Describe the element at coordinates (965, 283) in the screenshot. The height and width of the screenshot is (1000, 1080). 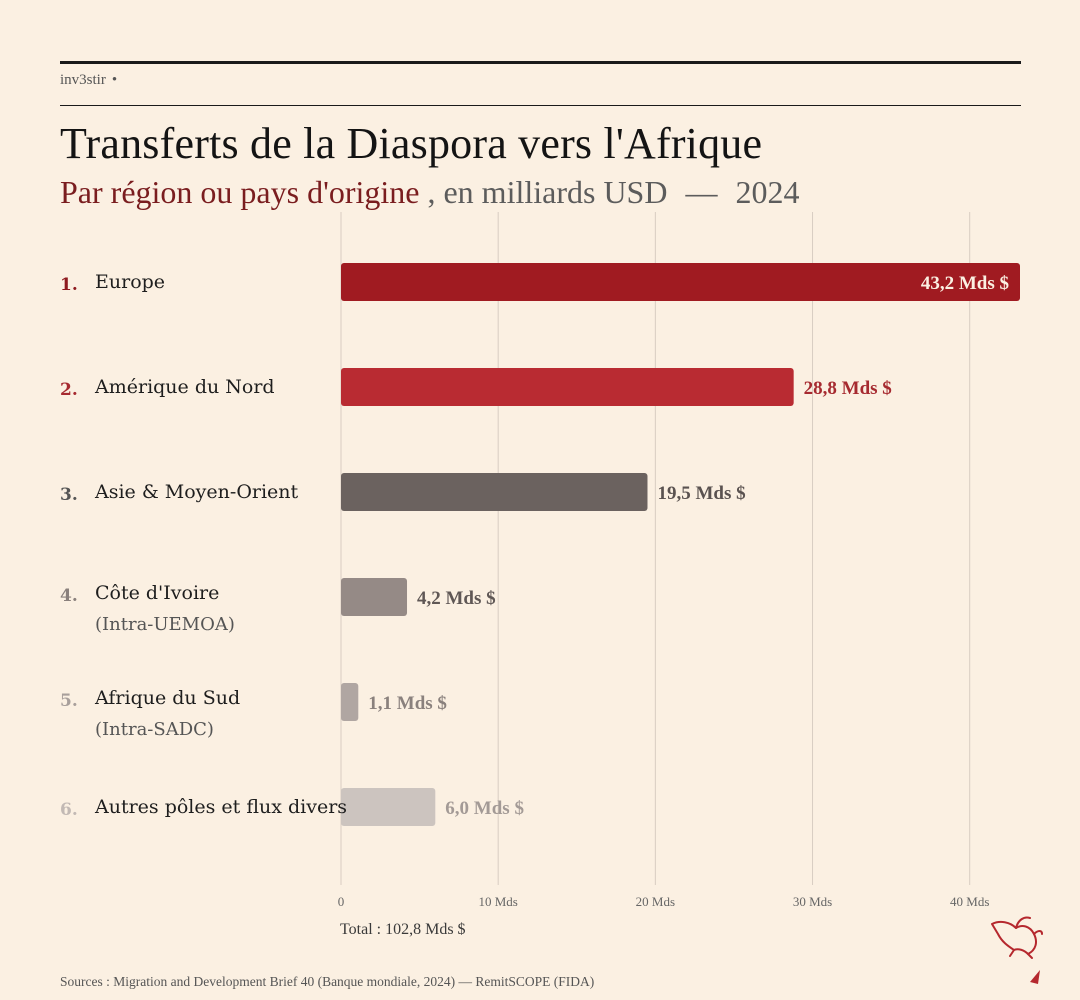
I see `value-label: 43,2 Mds $` at that location.